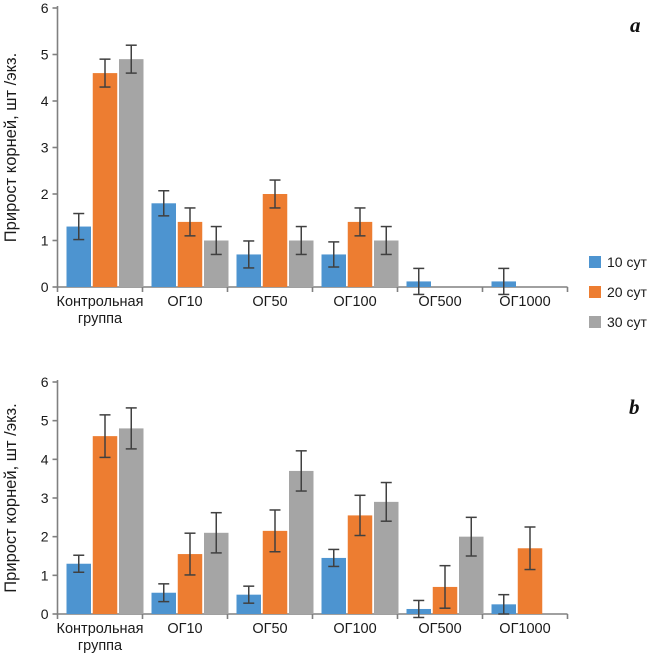  I want to click on bar-10-сут-2, so click(248, 604).